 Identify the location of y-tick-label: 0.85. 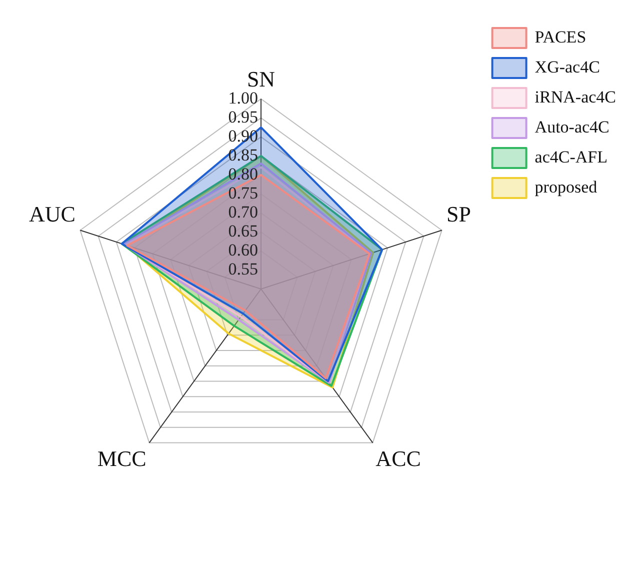
(243, 154).